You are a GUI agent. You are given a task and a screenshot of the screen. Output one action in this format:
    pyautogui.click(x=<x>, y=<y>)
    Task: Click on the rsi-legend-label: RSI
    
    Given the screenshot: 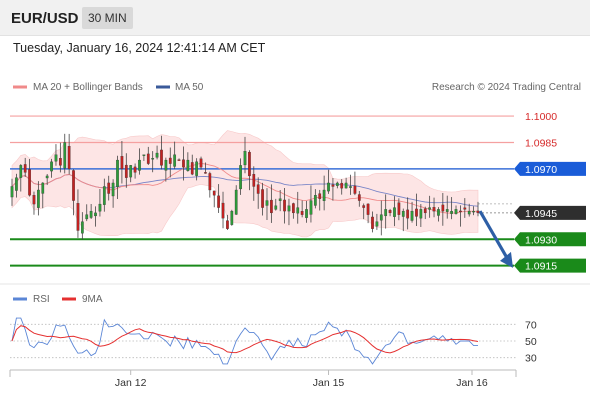 What is the action you would take?
    pyautogui.click(x=41, y=299)
    